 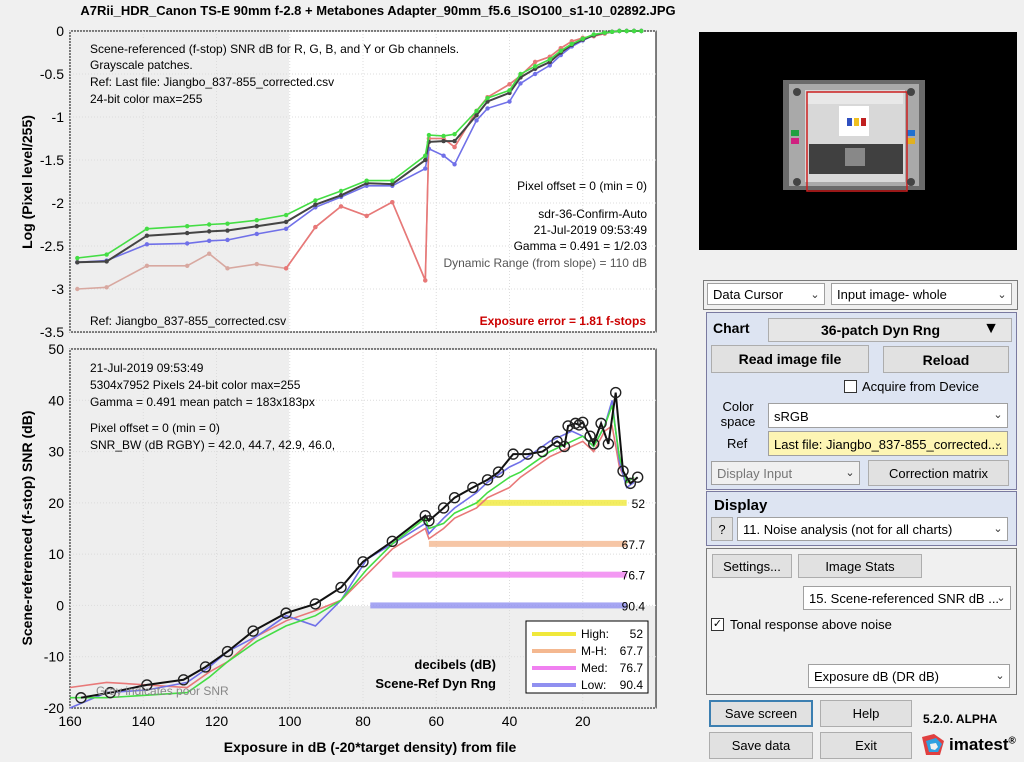 What do you see at coordinates (632, 685) in the screenshot?
I see `legend-value: 90.4` at bounding box center [632, 685].